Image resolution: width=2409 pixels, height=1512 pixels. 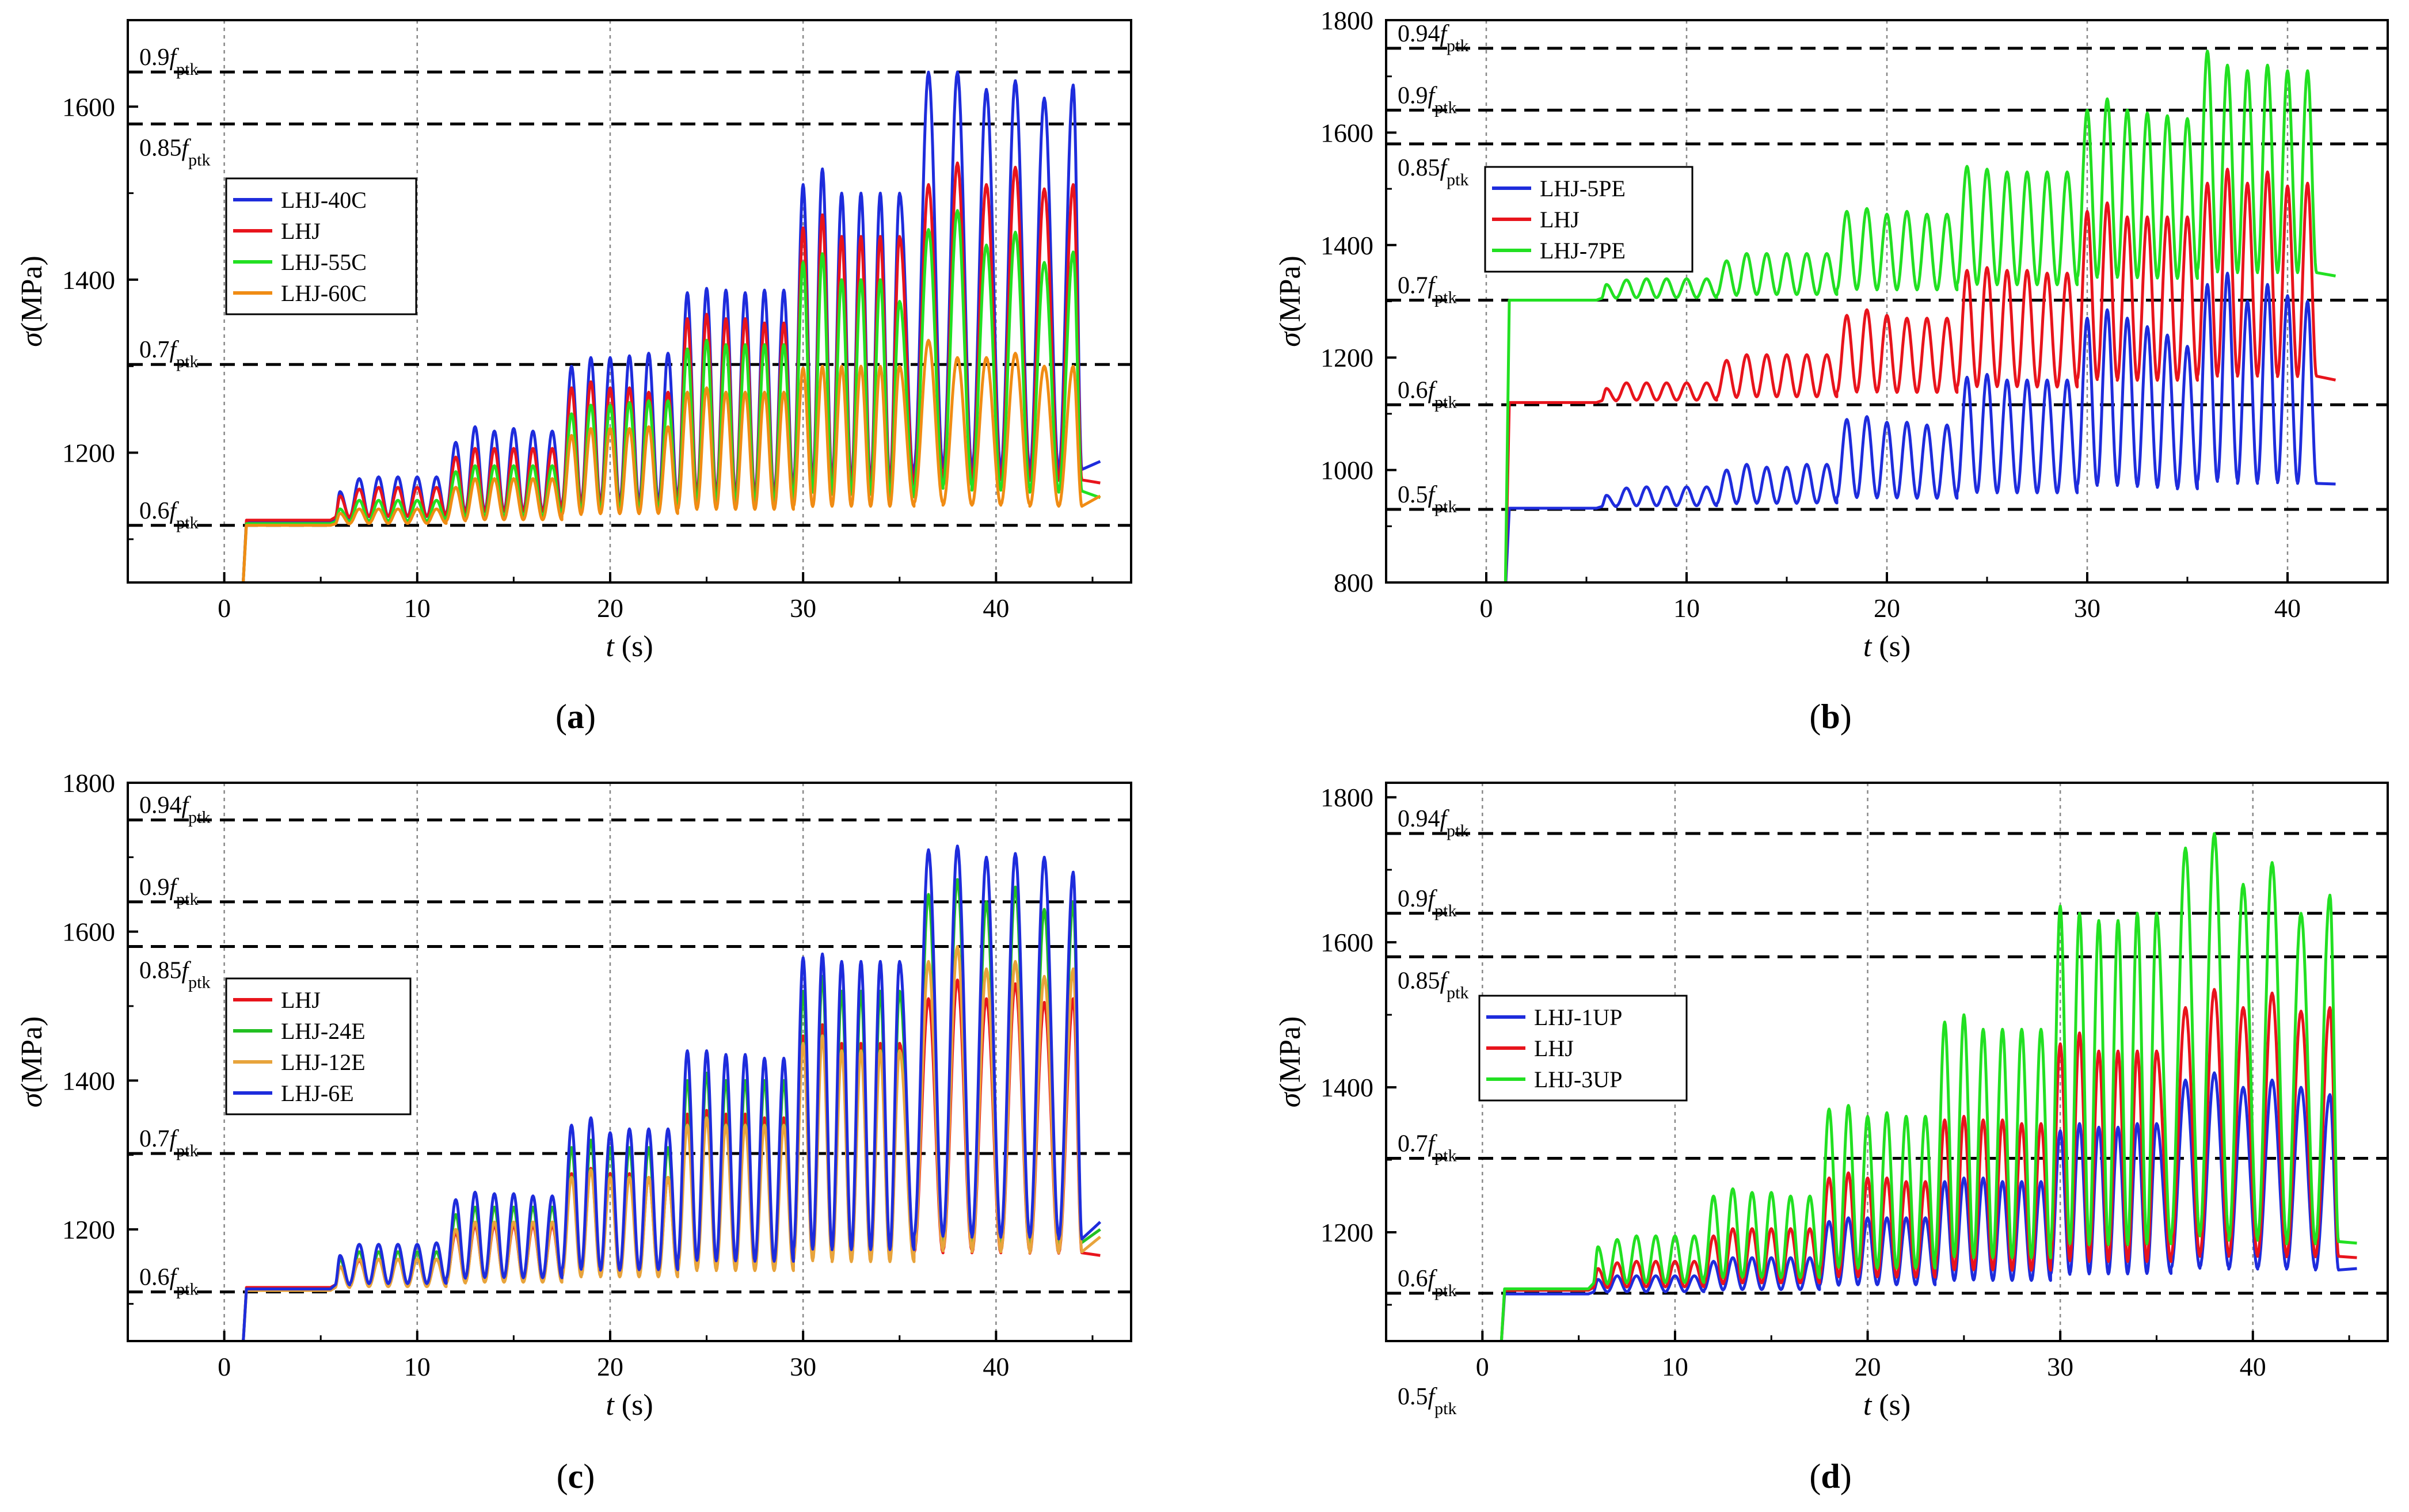 I want to click on legend-entry: LHJ-60C, so click(x=324, y=293).